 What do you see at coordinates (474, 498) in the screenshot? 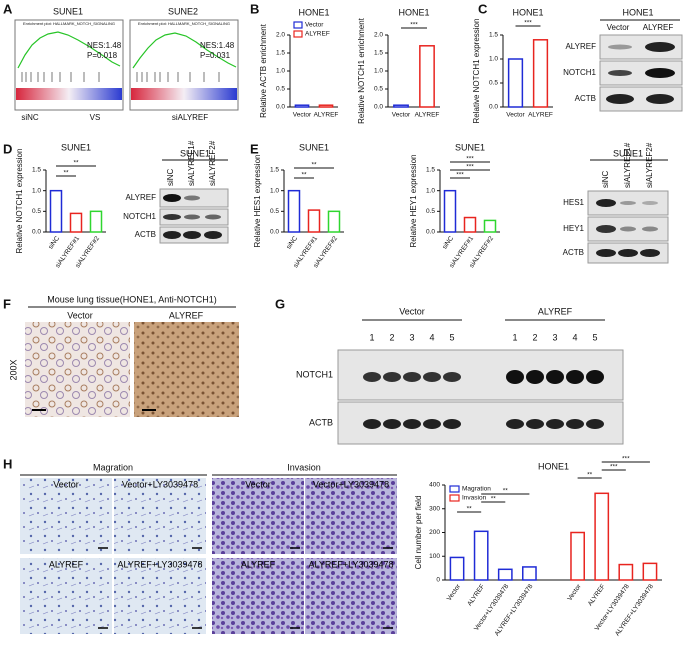
I see `legend-label: Invasion` at bounding box center [474, 498].